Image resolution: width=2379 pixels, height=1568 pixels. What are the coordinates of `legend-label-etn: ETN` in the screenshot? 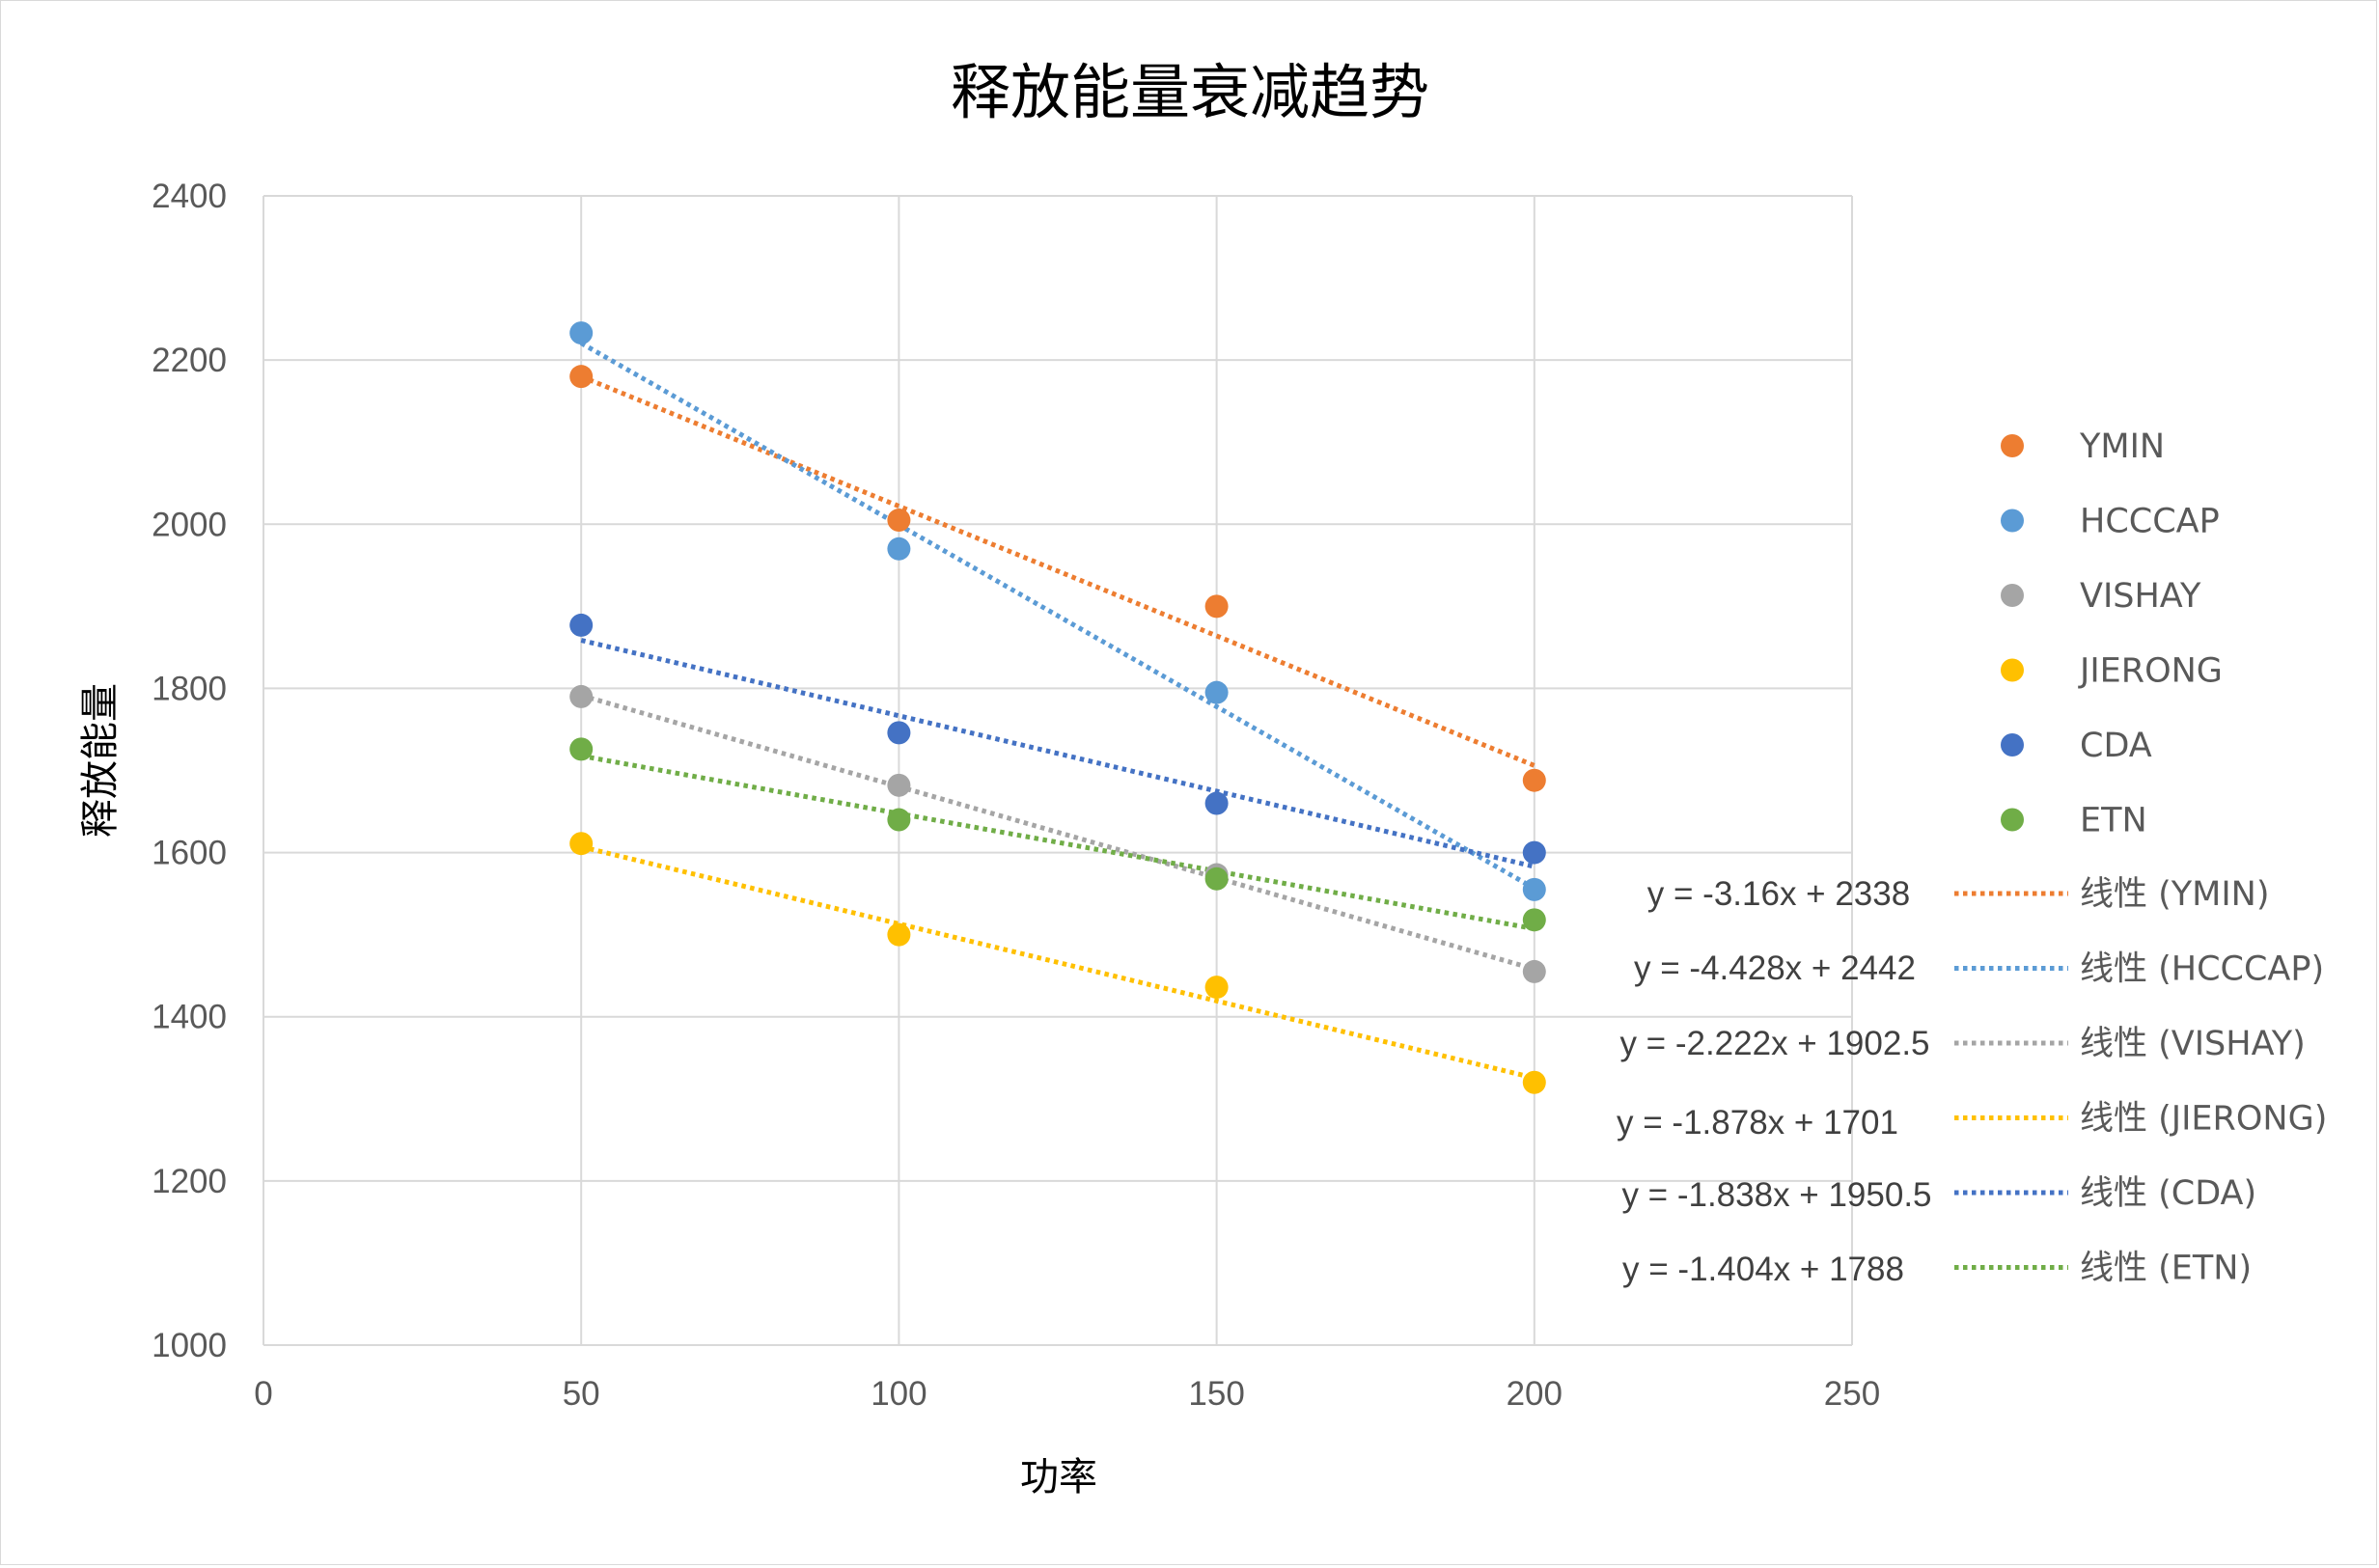 It's located at (2113, 821).